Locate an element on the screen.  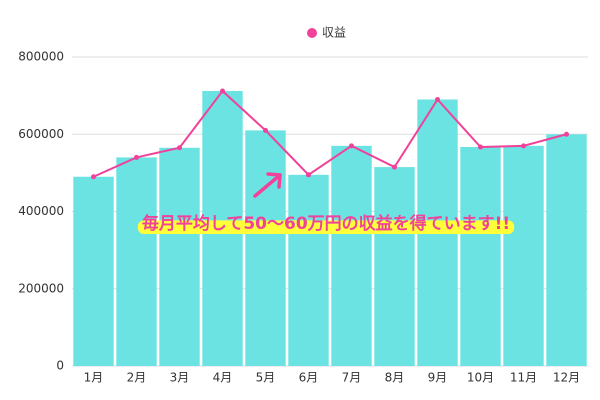
x-tick-label: 5月 is located at coordinates (266, 378).